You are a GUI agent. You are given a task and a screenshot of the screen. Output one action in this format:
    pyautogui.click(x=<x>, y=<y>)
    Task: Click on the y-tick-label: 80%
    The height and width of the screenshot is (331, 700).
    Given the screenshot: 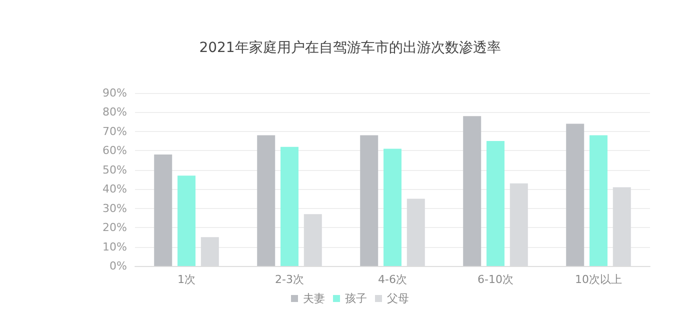 What is the action you would take?
    pyautogui.click(x=114, y=112)
    